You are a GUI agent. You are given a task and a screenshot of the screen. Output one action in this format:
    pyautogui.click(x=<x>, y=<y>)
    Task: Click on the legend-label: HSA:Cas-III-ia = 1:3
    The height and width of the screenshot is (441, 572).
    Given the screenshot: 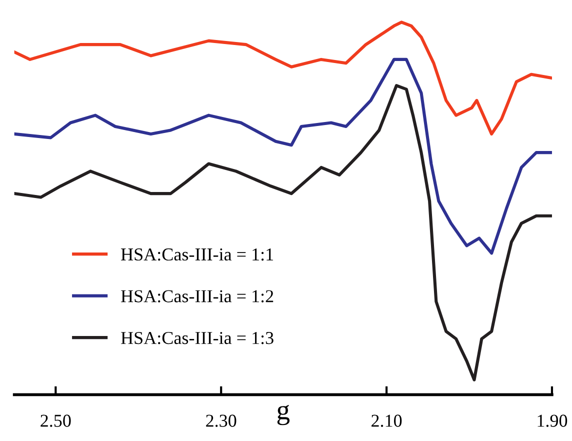 What is the action you would take?
    pyautogui.click(x=197, y=338)
    